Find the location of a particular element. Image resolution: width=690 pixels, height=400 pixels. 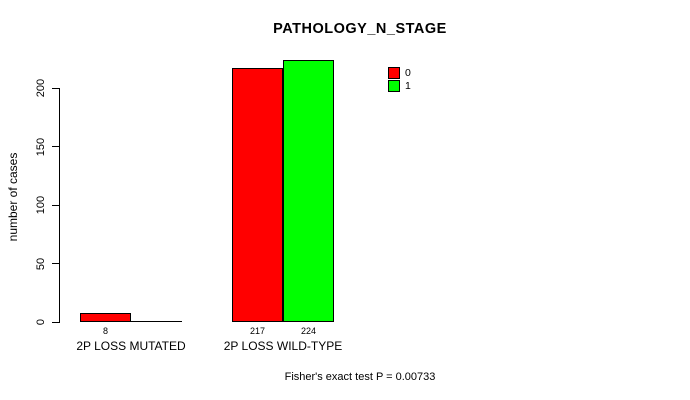

legend-row: 1 is located at coordinates (399, 85).